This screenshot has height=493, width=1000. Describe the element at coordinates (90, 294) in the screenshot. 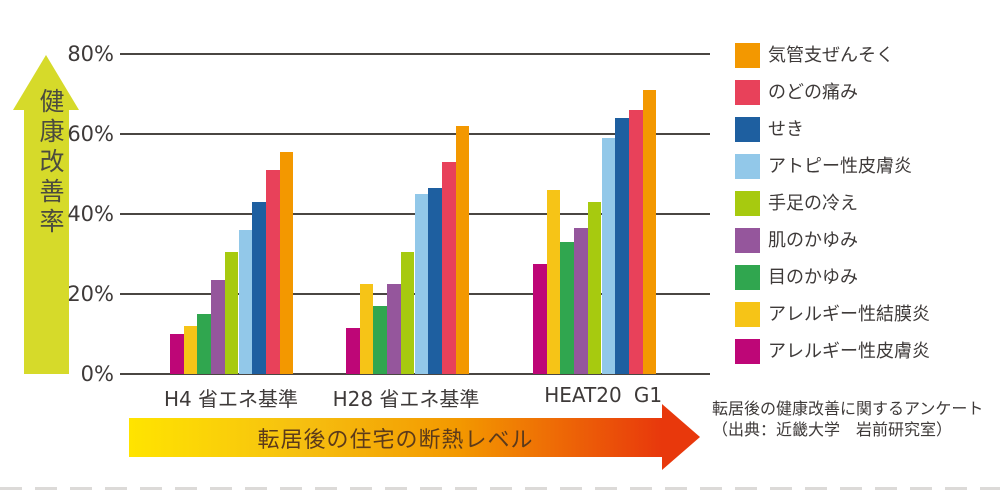

I see `y-tick-label: 20%` at that location.